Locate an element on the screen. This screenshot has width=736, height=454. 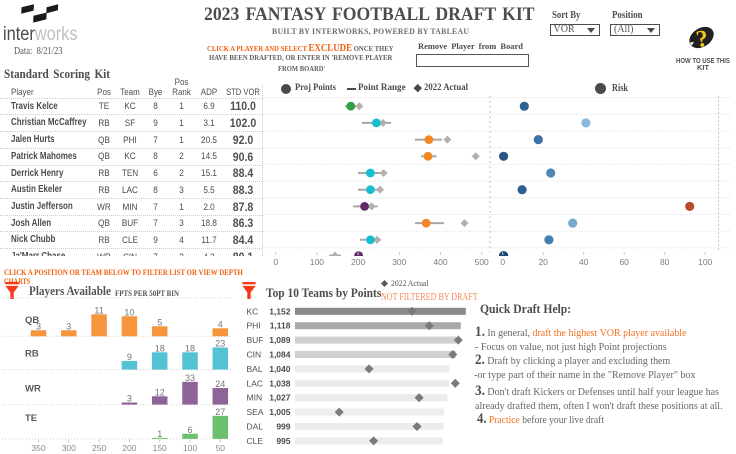
svg-text: 995 is located at coordinates (283, 441).